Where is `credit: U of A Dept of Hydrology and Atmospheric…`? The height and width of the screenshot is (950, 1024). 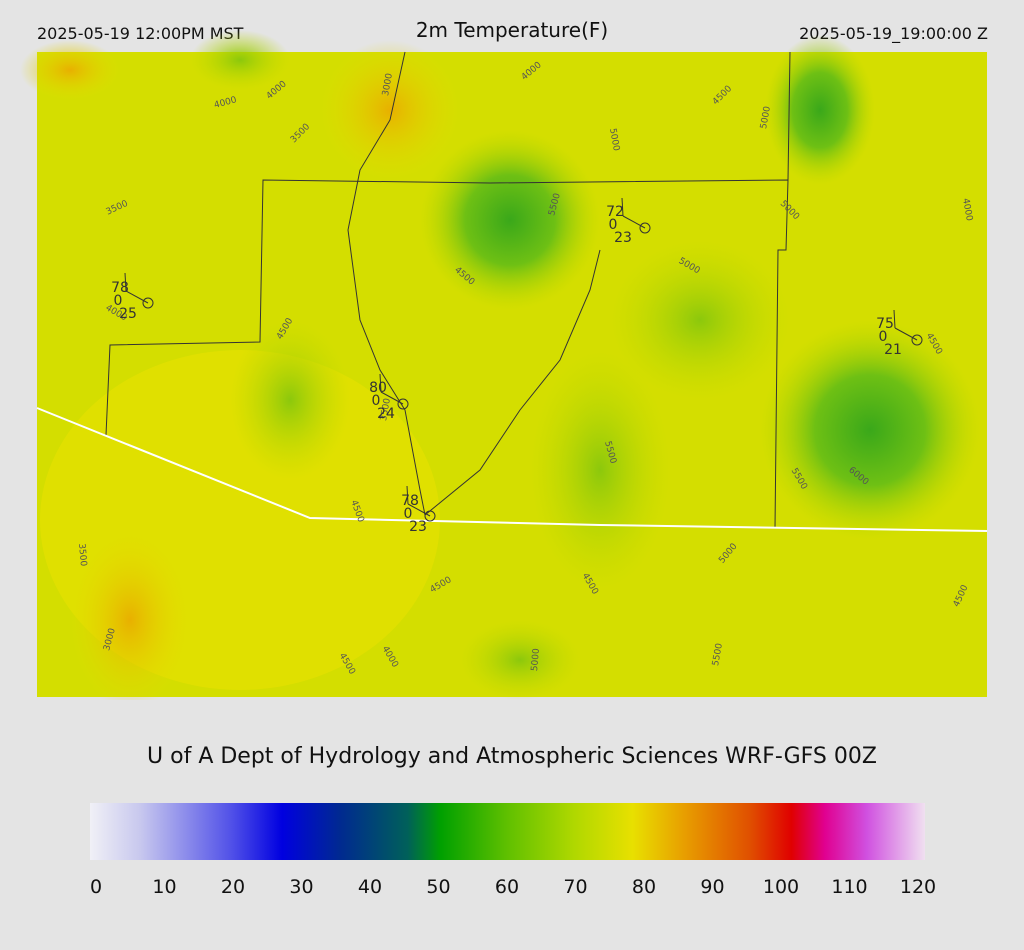 credit: U of A Dept of Hydrology and Atmospheric… is located at coordinates (512, 756).